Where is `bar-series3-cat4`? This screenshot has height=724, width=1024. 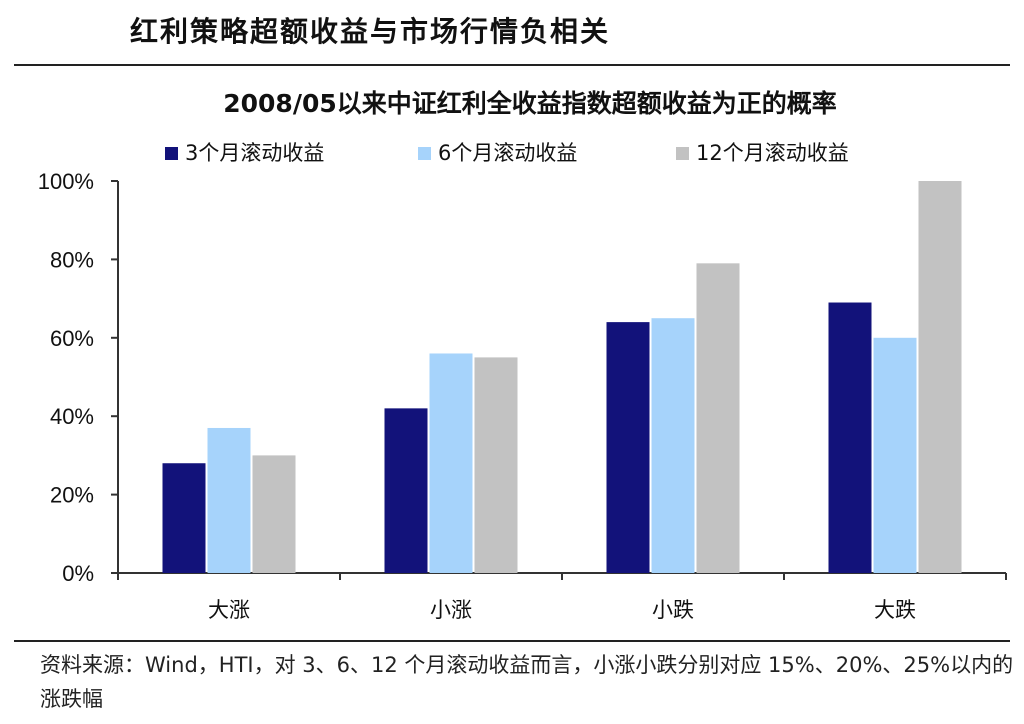 bar-series3-cat4 is located at coordinates (940, 377).